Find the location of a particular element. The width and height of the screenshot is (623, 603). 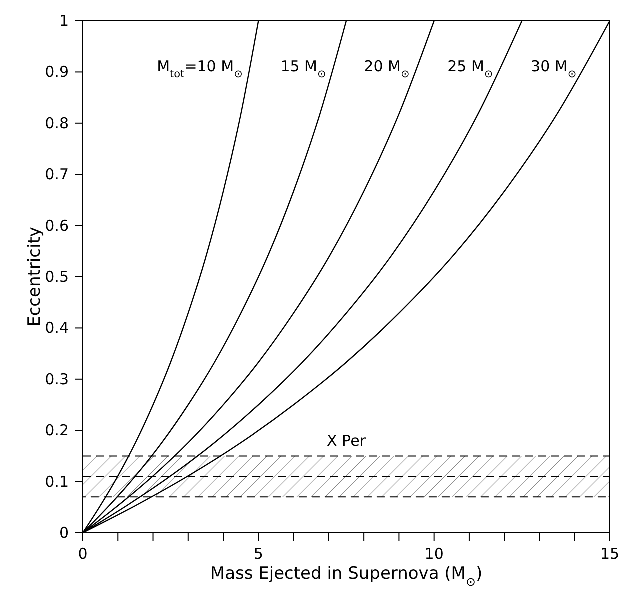

x-tick-label: 15 is located at coordinates (610, 554).